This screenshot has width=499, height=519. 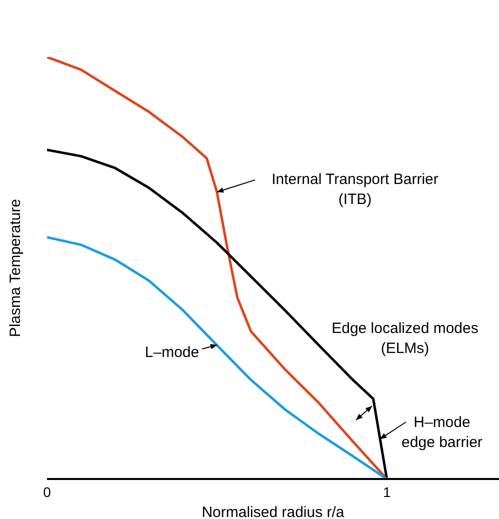 What do you see at coordinates (355, 189) in the screenshot?
I see `annotation: Internal Transport Barrier (ITB)` at bounding box center [355, 189].